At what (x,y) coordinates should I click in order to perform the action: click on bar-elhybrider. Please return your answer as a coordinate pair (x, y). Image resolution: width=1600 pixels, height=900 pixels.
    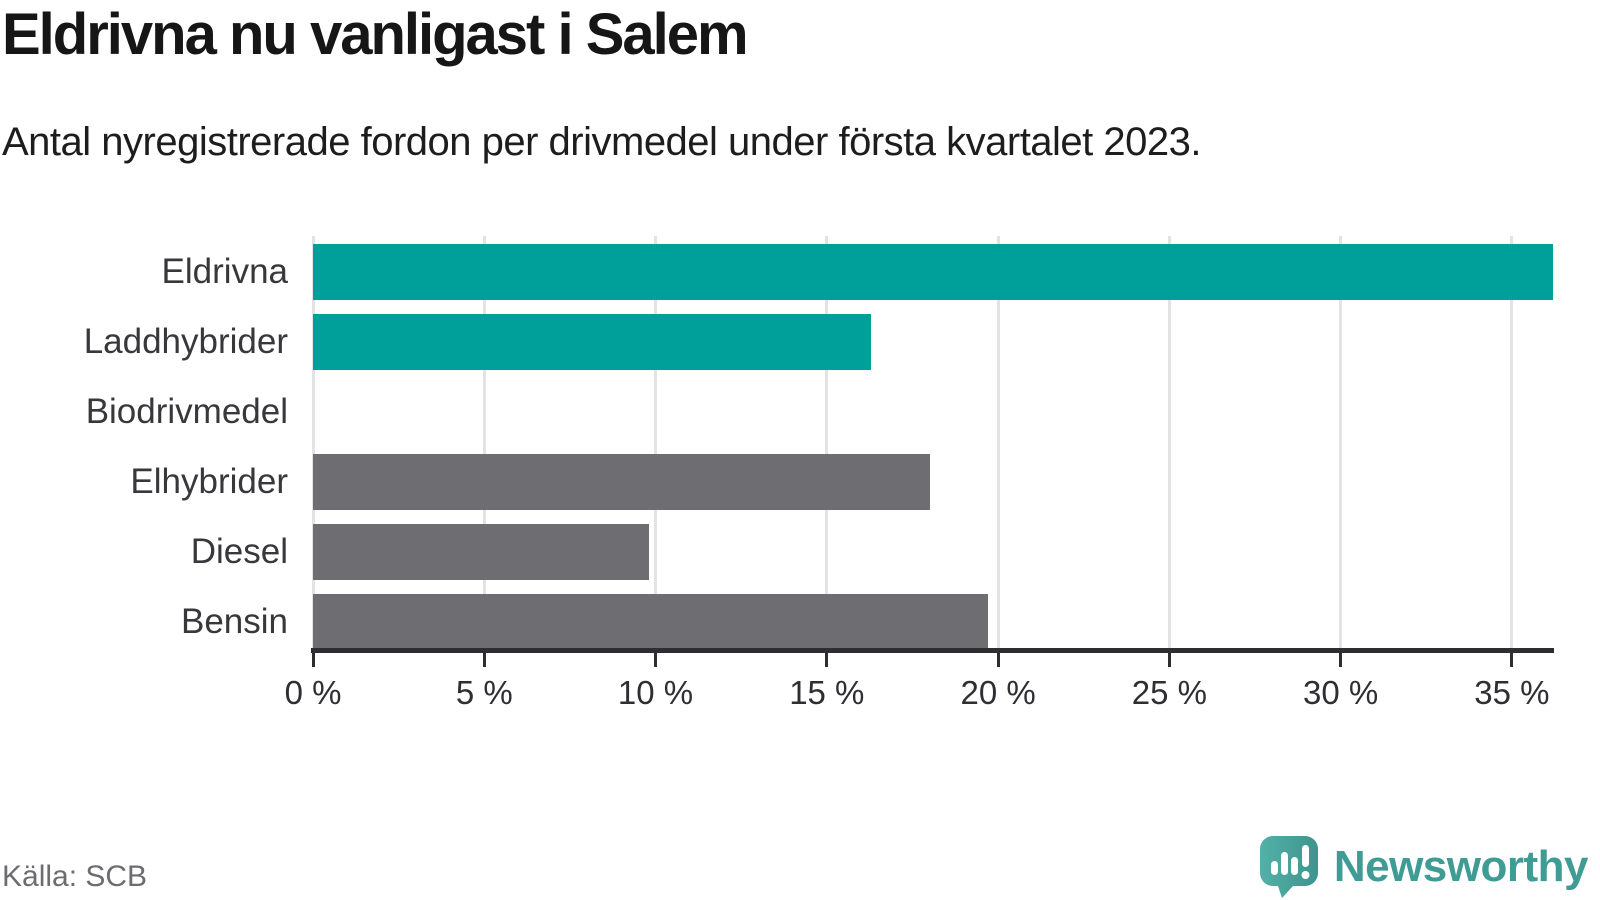
    Looking at the image, I should click on (621, 482).